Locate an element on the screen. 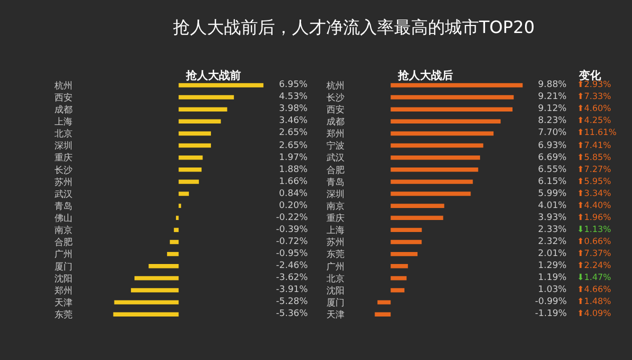  data-label: ⬆4.25% is located at coordinates (594, 121).